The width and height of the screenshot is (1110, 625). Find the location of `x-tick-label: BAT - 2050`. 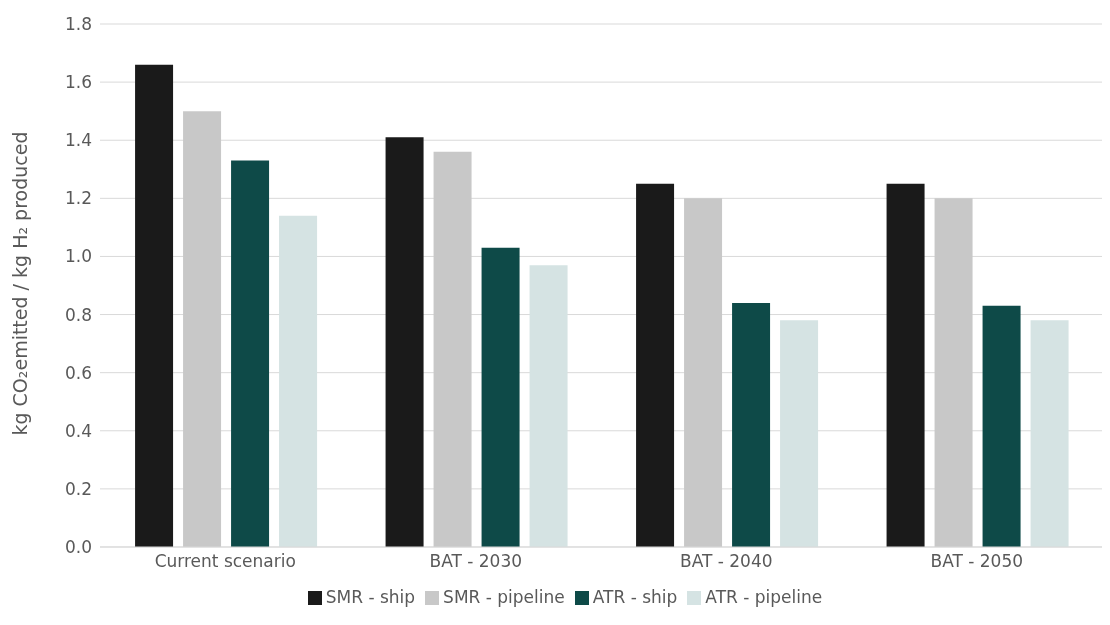

x-tick-label: BAT - 2050 is located at coordinates (977, 561).